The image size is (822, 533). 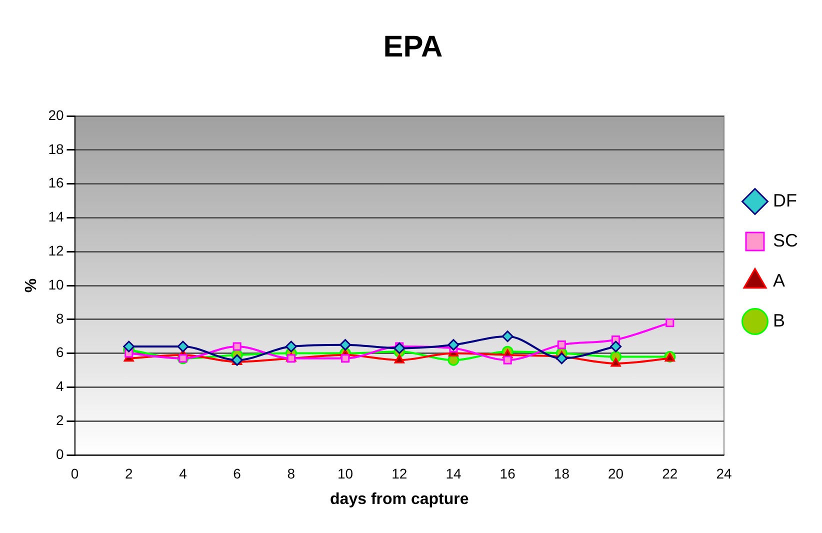 What do you see at coordinates (60, 420) in the screenshot?
I see `y-tick-label: 2` at bounding box center [60, 420].